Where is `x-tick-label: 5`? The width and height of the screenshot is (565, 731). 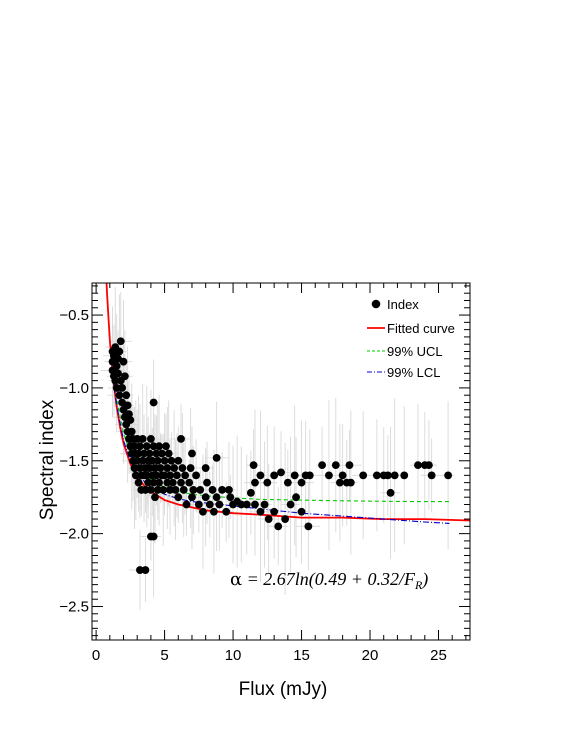
x-tick-label: 5 is located at coordinates (164, 655).